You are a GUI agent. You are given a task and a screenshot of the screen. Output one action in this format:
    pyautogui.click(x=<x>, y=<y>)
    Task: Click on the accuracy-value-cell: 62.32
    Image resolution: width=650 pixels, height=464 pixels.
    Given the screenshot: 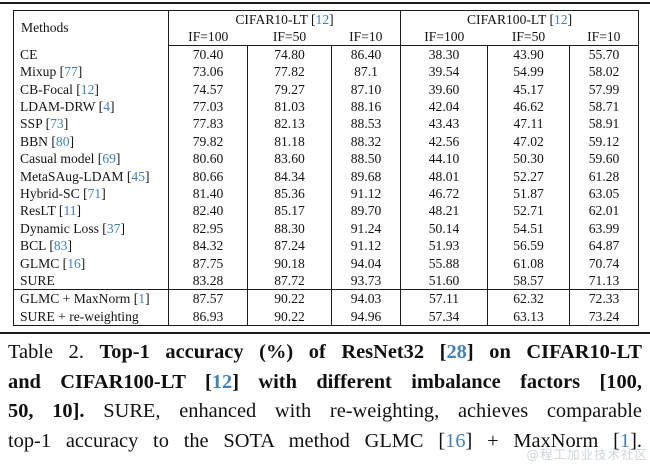 What is the action you would take?
    pyautogui.click(x=528, y=298)
    